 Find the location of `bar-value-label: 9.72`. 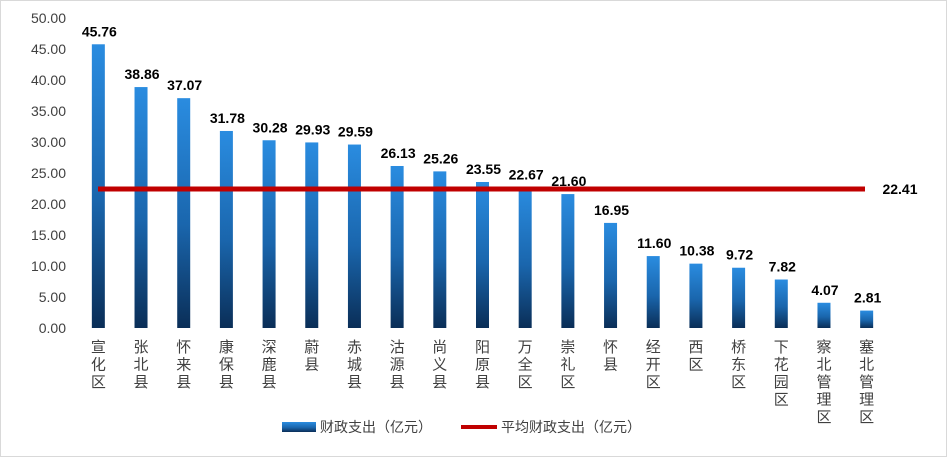

bar-value-label: 9.72 is located at coordinates (739, 255).